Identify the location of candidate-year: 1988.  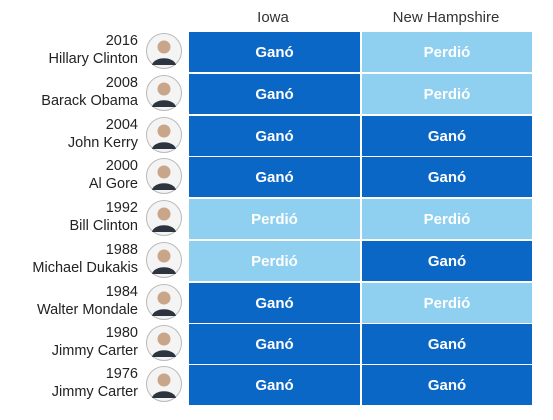
(121, 250).